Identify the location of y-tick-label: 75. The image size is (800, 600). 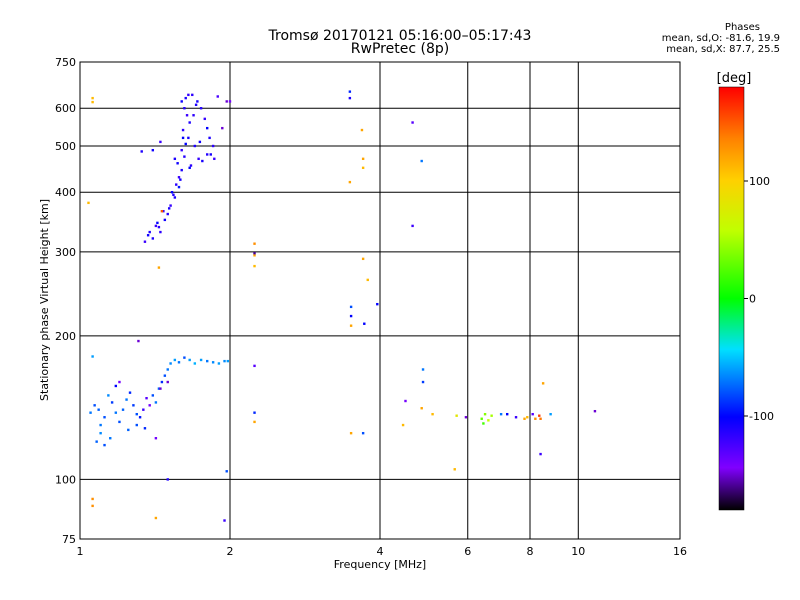
(69, 539).